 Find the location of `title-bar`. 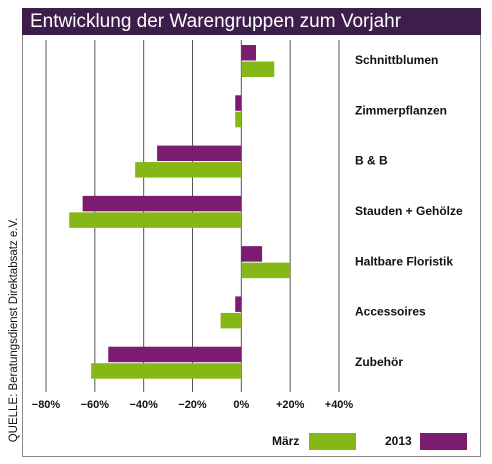

title-bar is located at coordinates (251, 21).